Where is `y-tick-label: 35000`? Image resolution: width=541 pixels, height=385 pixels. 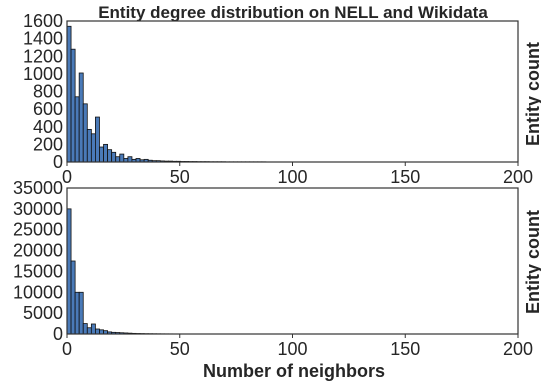 y-tick-label: 35000 is located at coordinates (38, 188).